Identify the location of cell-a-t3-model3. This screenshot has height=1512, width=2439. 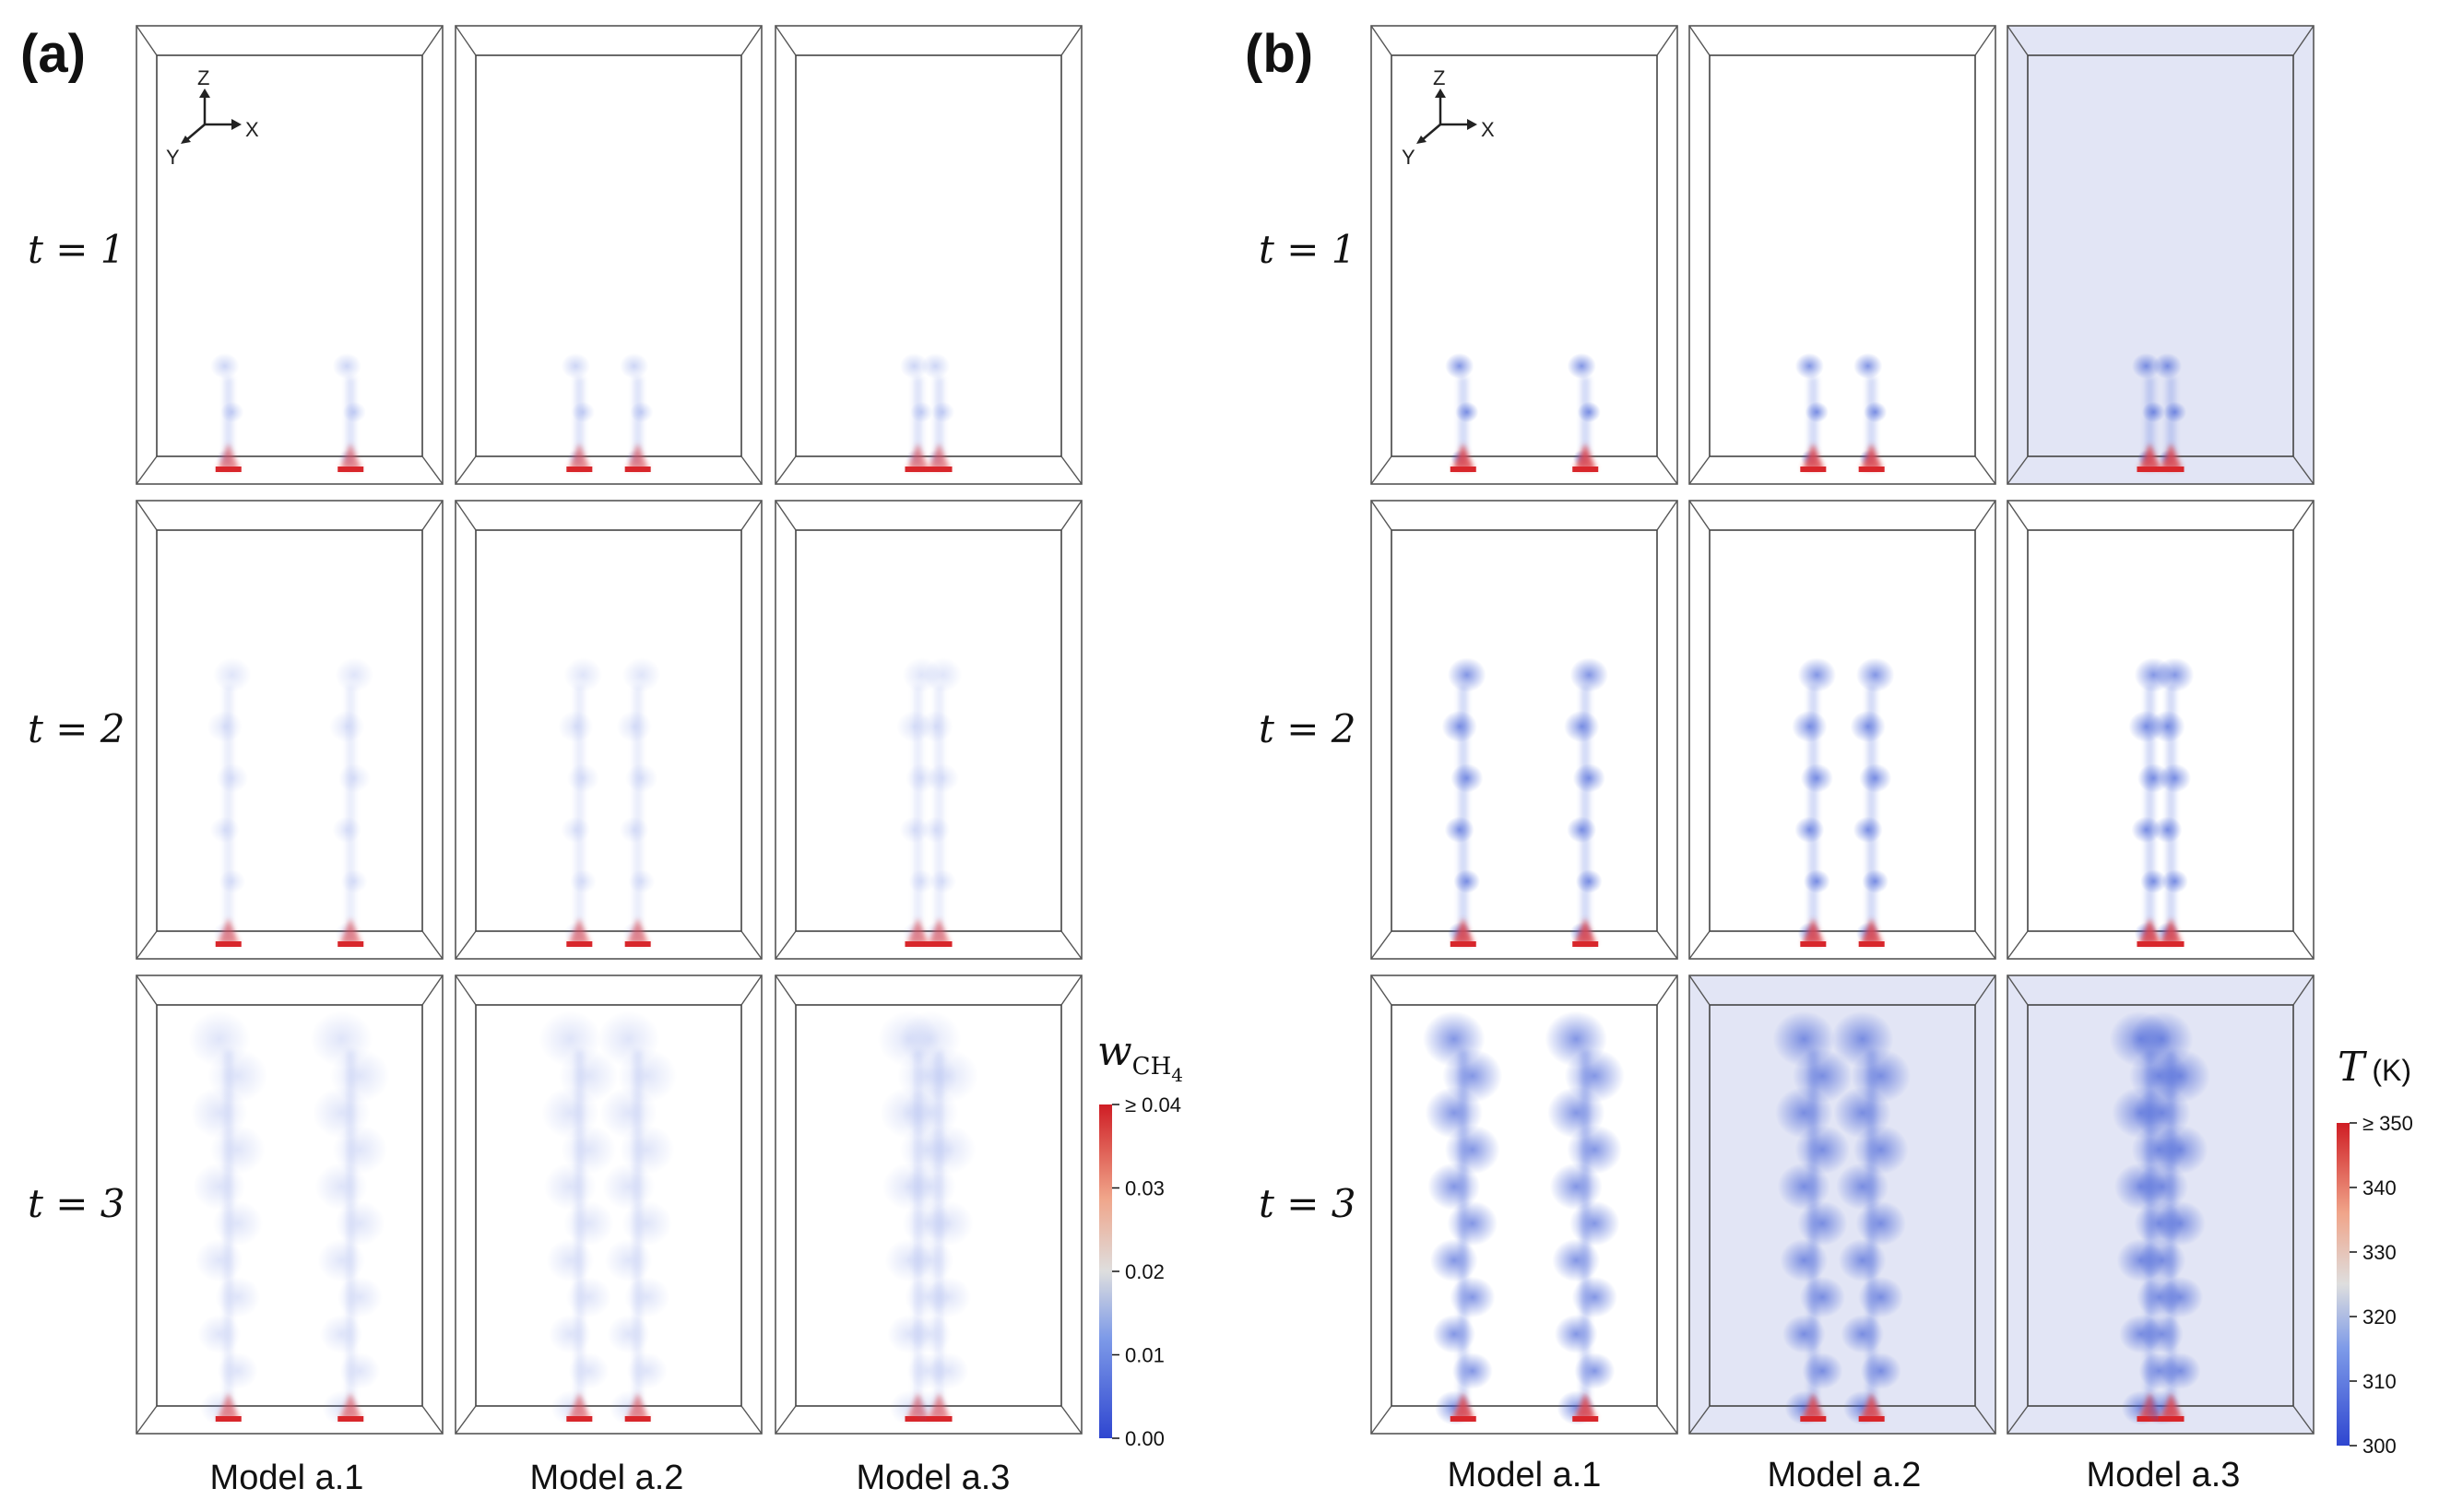
(929, 1205).